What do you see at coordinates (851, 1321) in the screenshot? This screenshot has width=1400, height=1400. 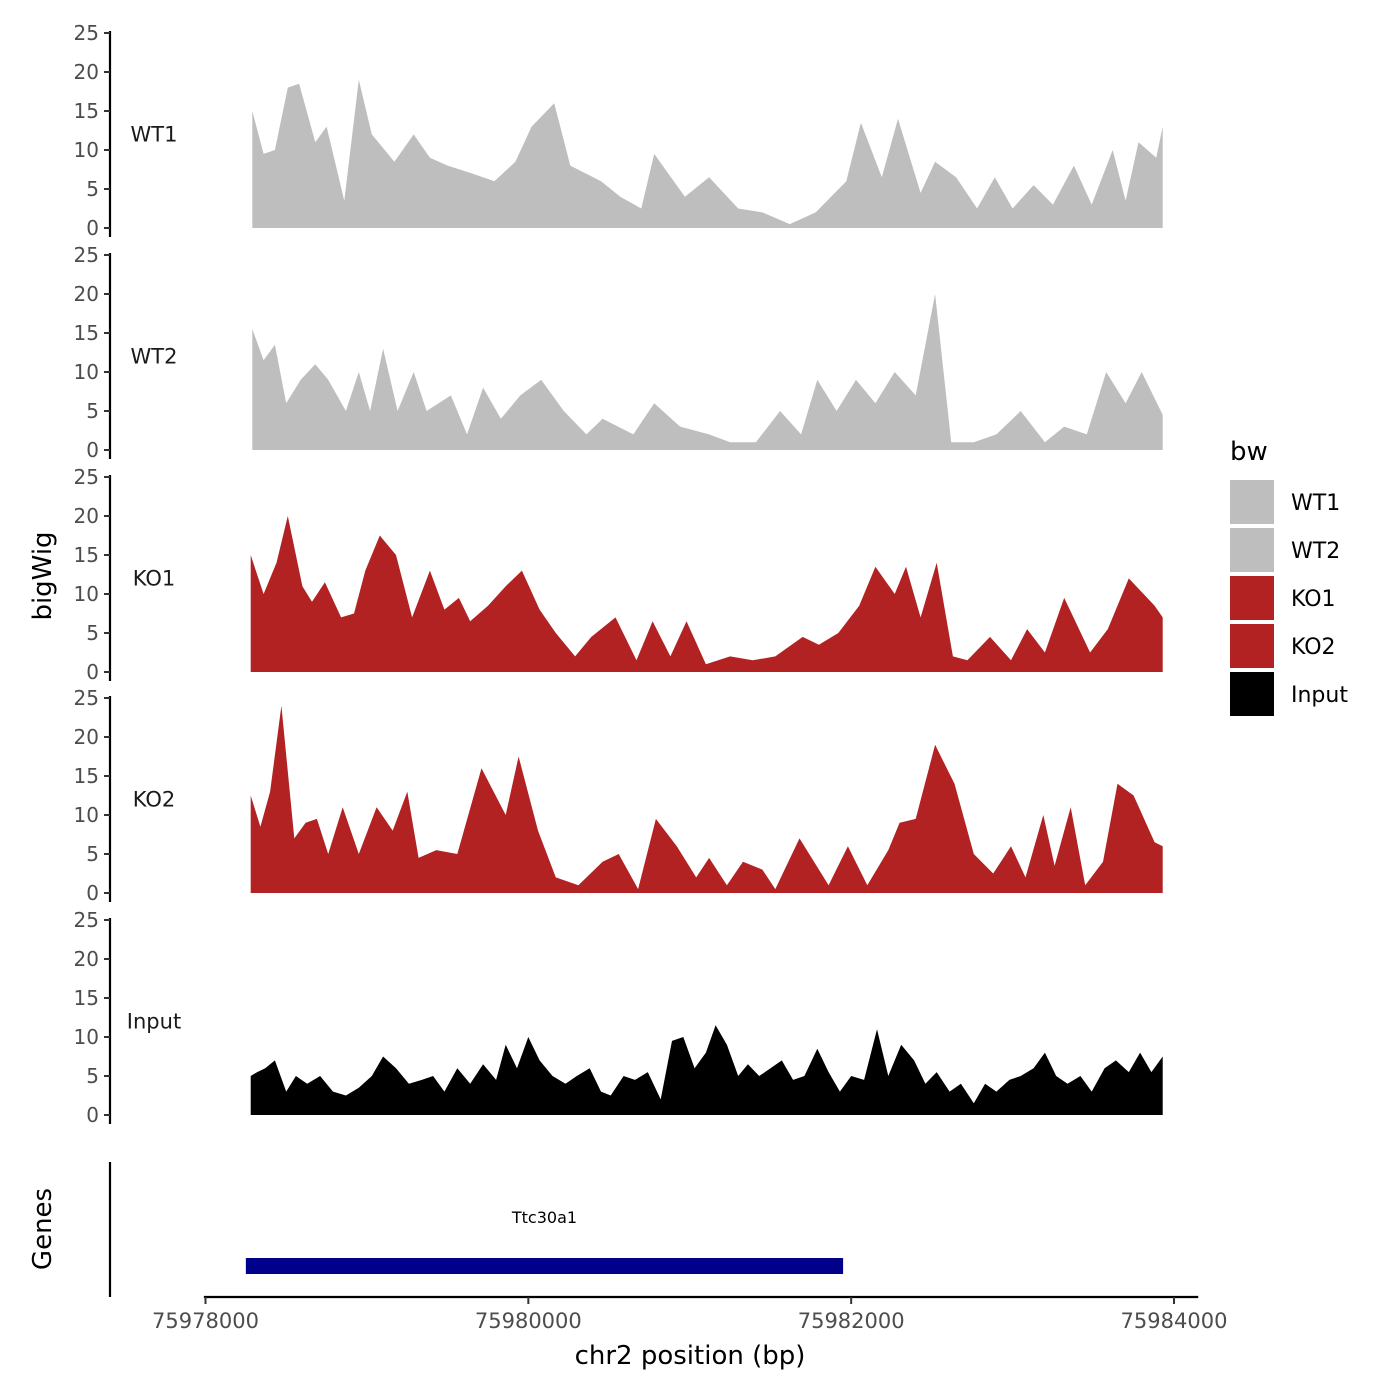 I see `x-tick-label: 75982000` at bounding box center [851, 1321].